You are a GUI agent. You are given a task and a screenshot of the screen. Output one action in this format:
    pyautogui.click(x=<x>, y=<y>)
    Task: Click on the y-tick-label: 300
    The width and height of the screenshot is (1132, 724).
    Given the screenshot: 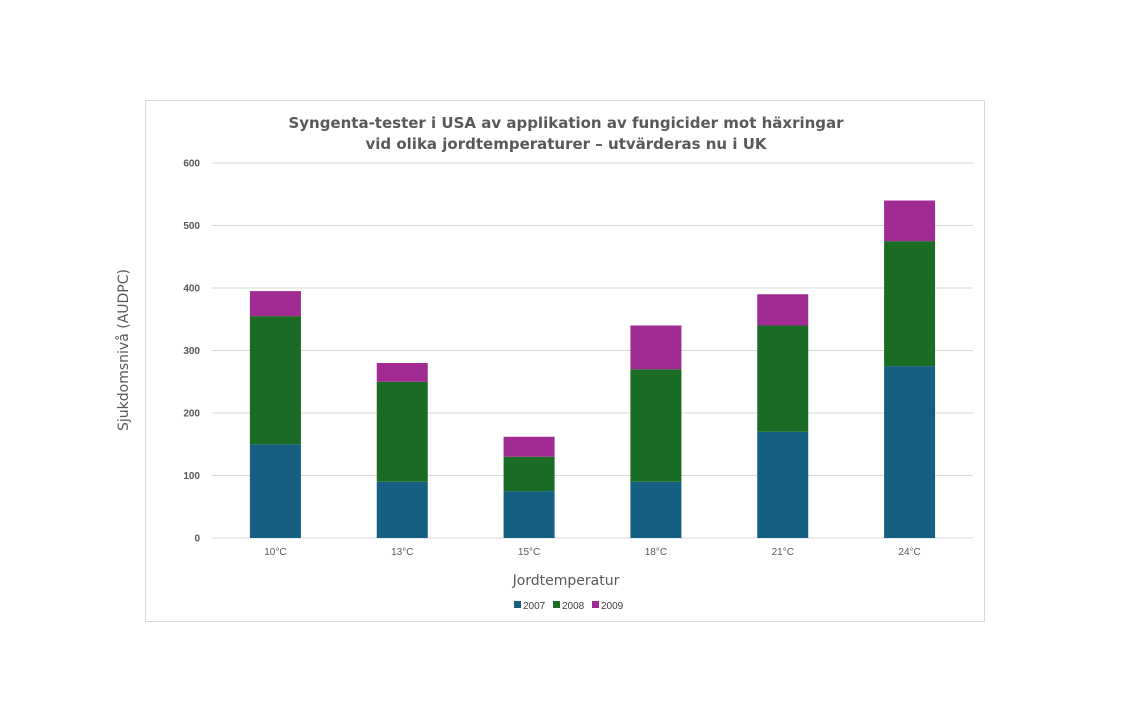 What is the action you would take?
    pyautogui.click(x=191, y=351)
    